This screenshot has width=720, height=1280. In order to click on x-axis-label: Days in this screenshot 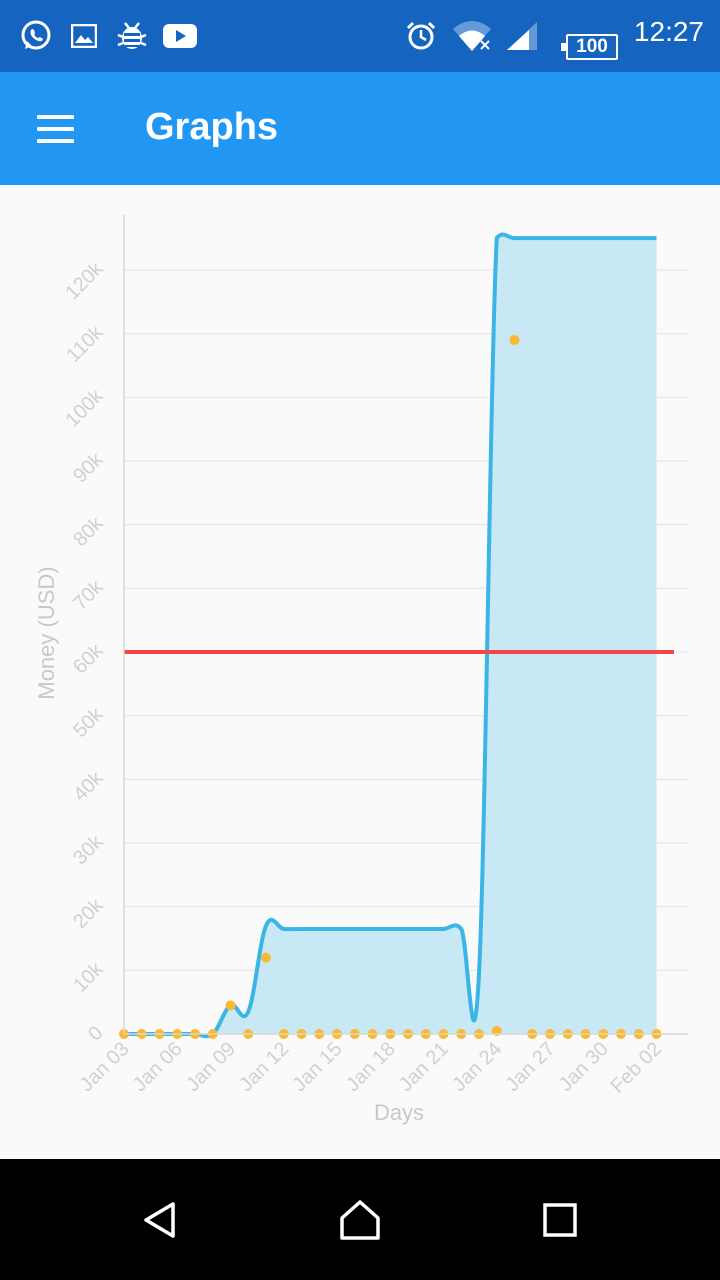, I will do `click(399, 1112)`.